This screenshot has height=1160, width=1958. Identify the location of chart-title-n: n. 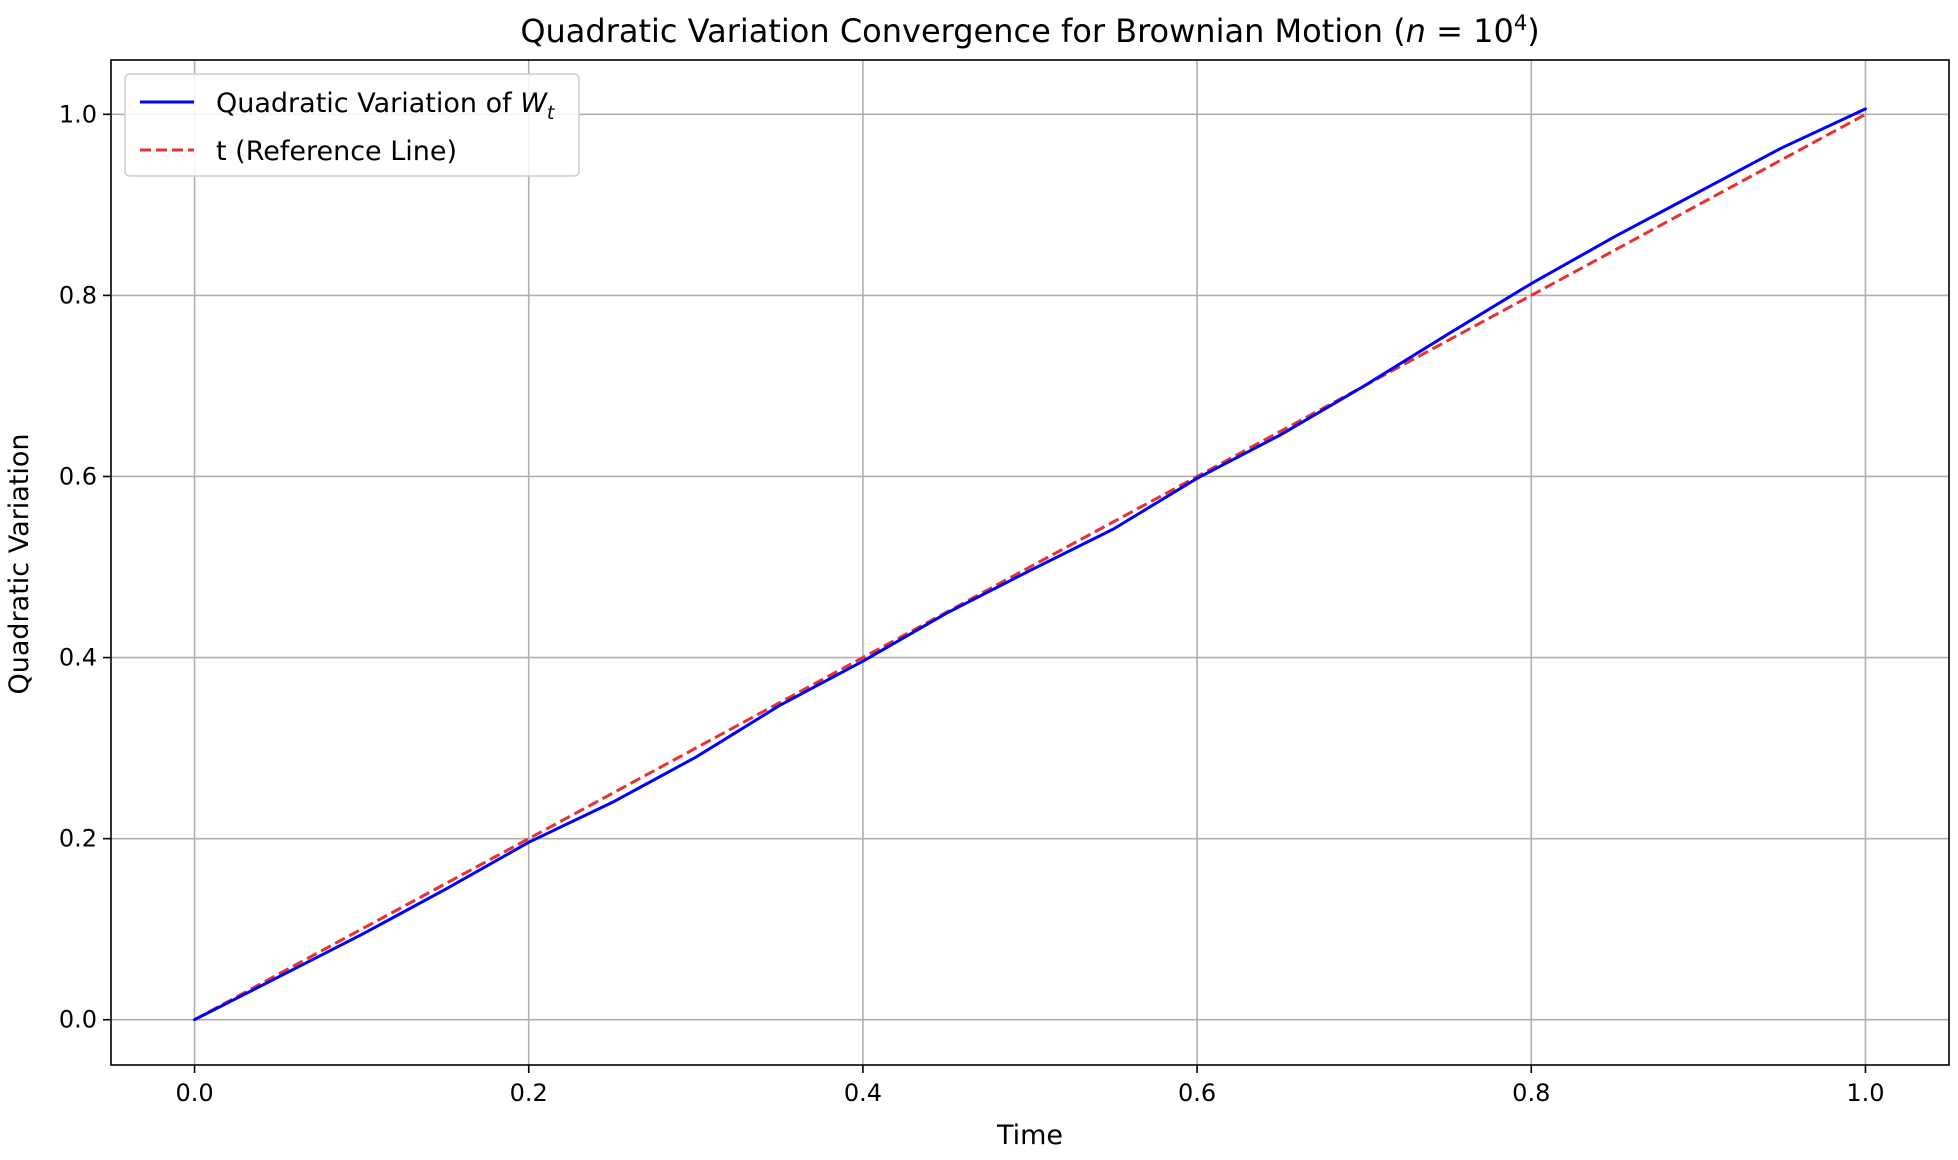
(1416, 31).